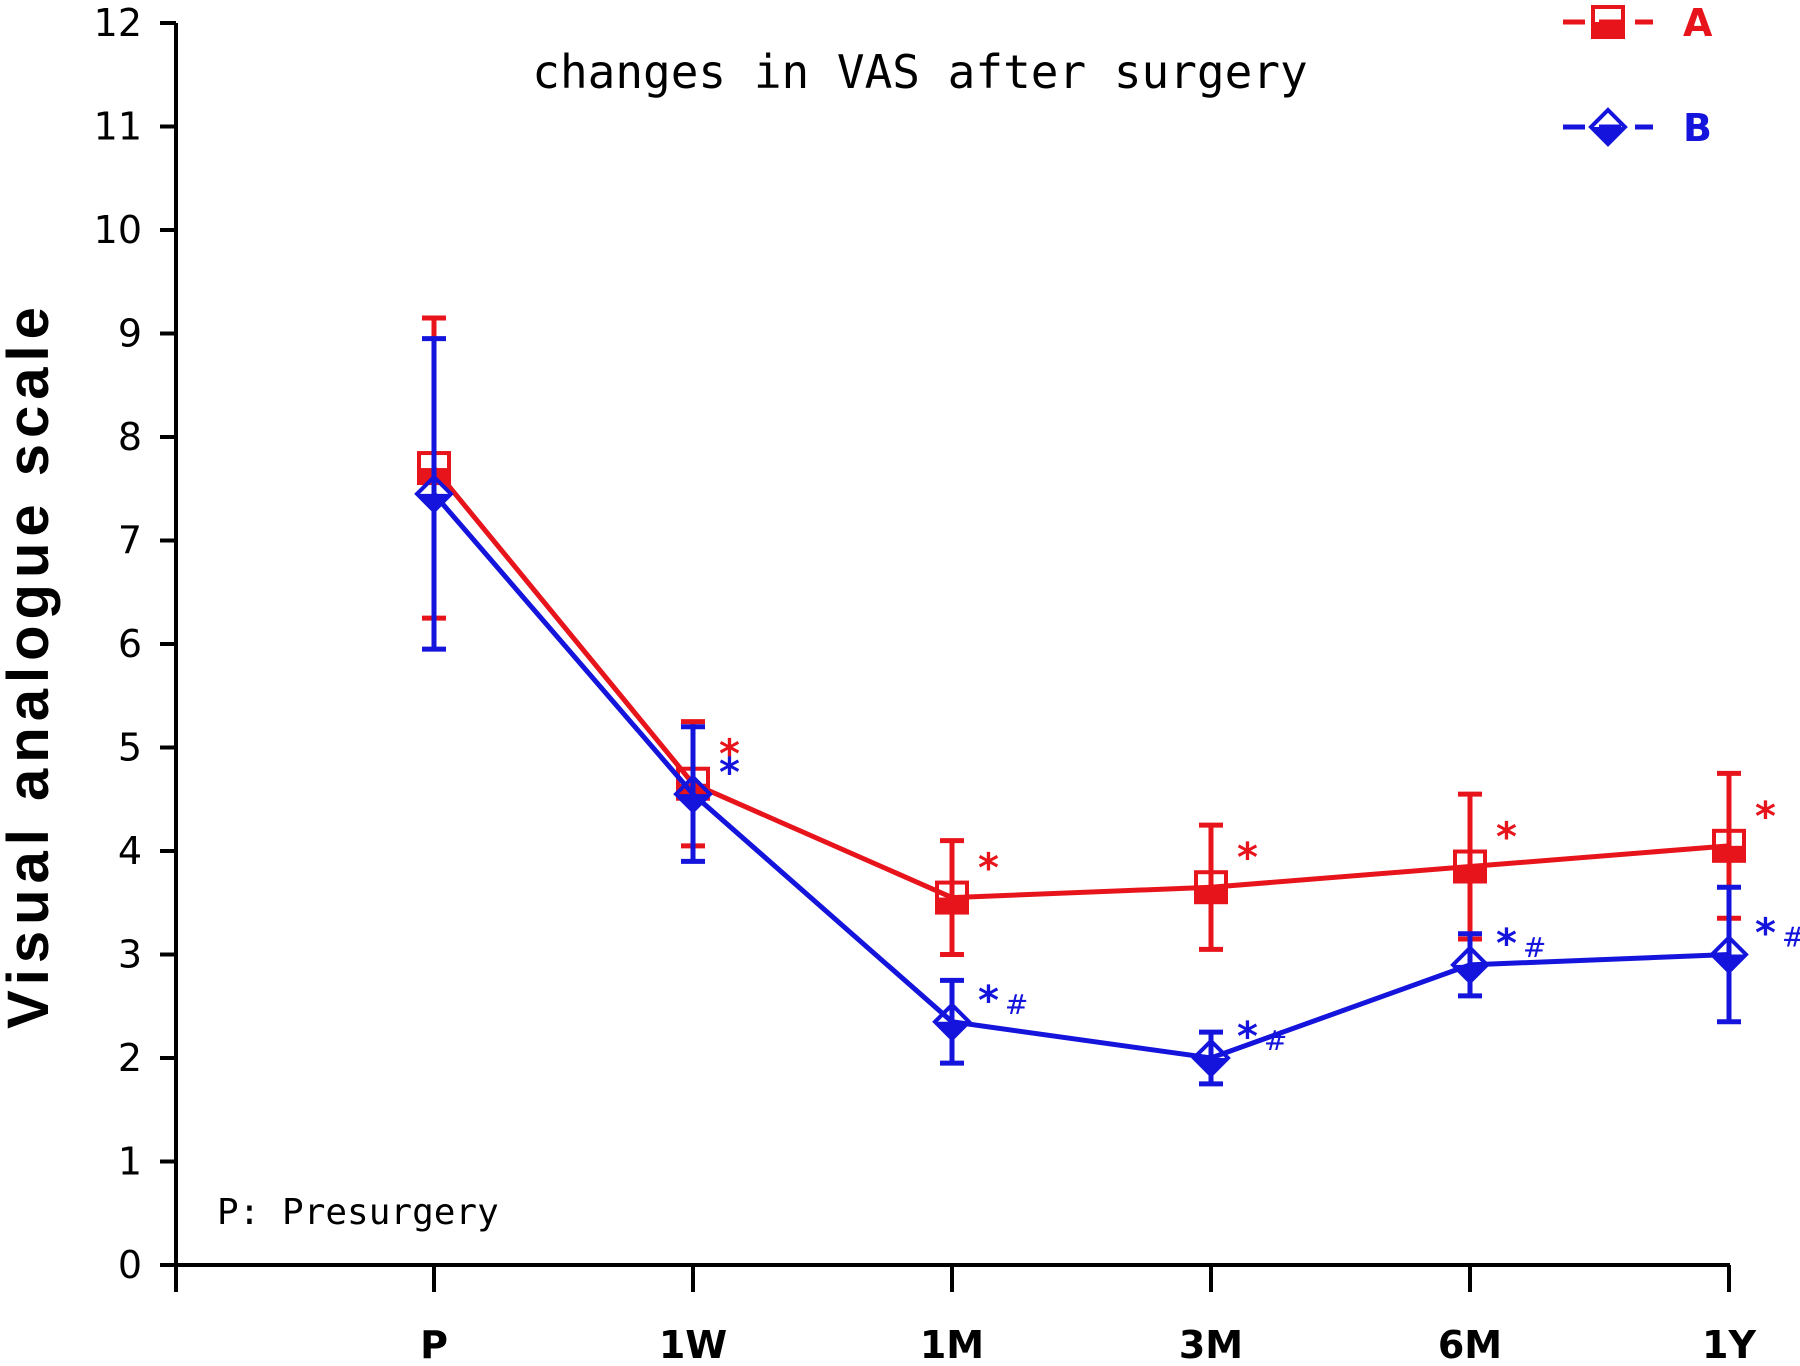  Describe the element at coordinates (30, 665) in the screenshot. I see `y-axis-label: Visual analogue scale` at that location.